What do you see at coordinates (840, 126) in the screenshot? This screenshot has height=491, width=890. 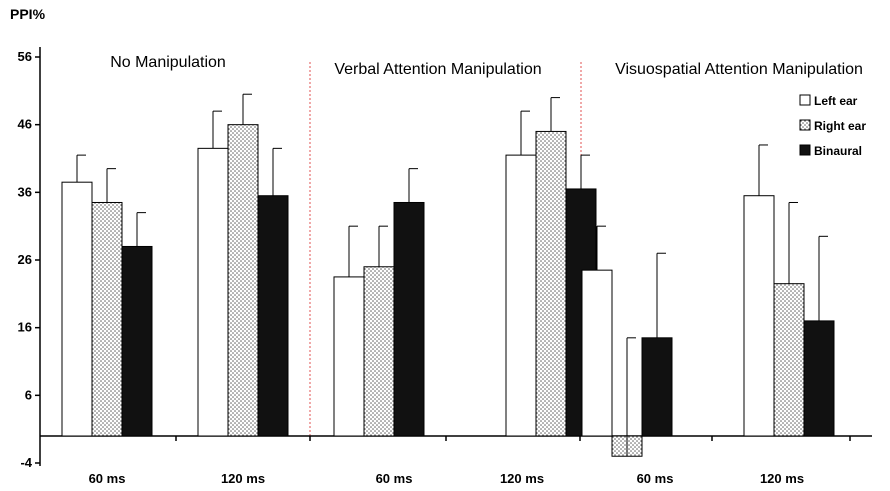 I see `legend-label: Right ear` at bounding box center [840, 126].